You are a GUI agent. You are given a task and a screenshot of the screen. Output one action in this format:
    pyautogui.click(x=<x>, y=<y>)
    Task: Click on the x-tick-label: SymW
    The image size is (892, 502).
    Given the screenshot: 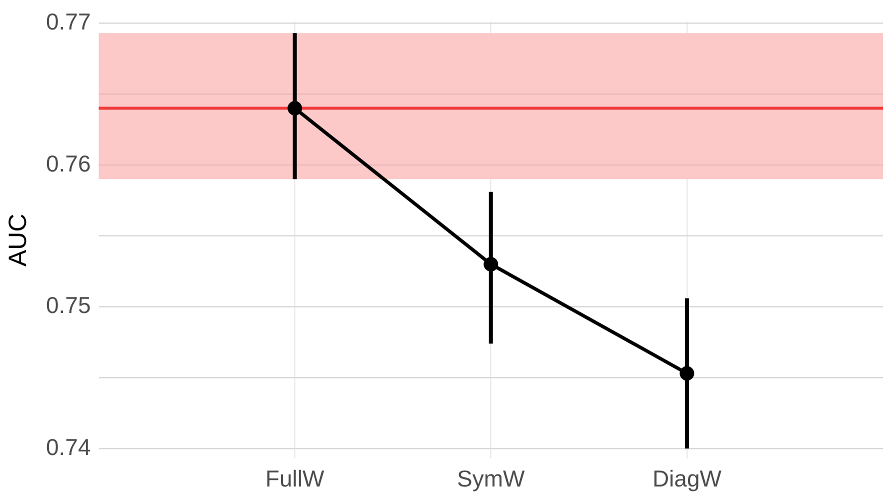 What is the action you would take?
    pyautogui.click(x=491, y=479)
    